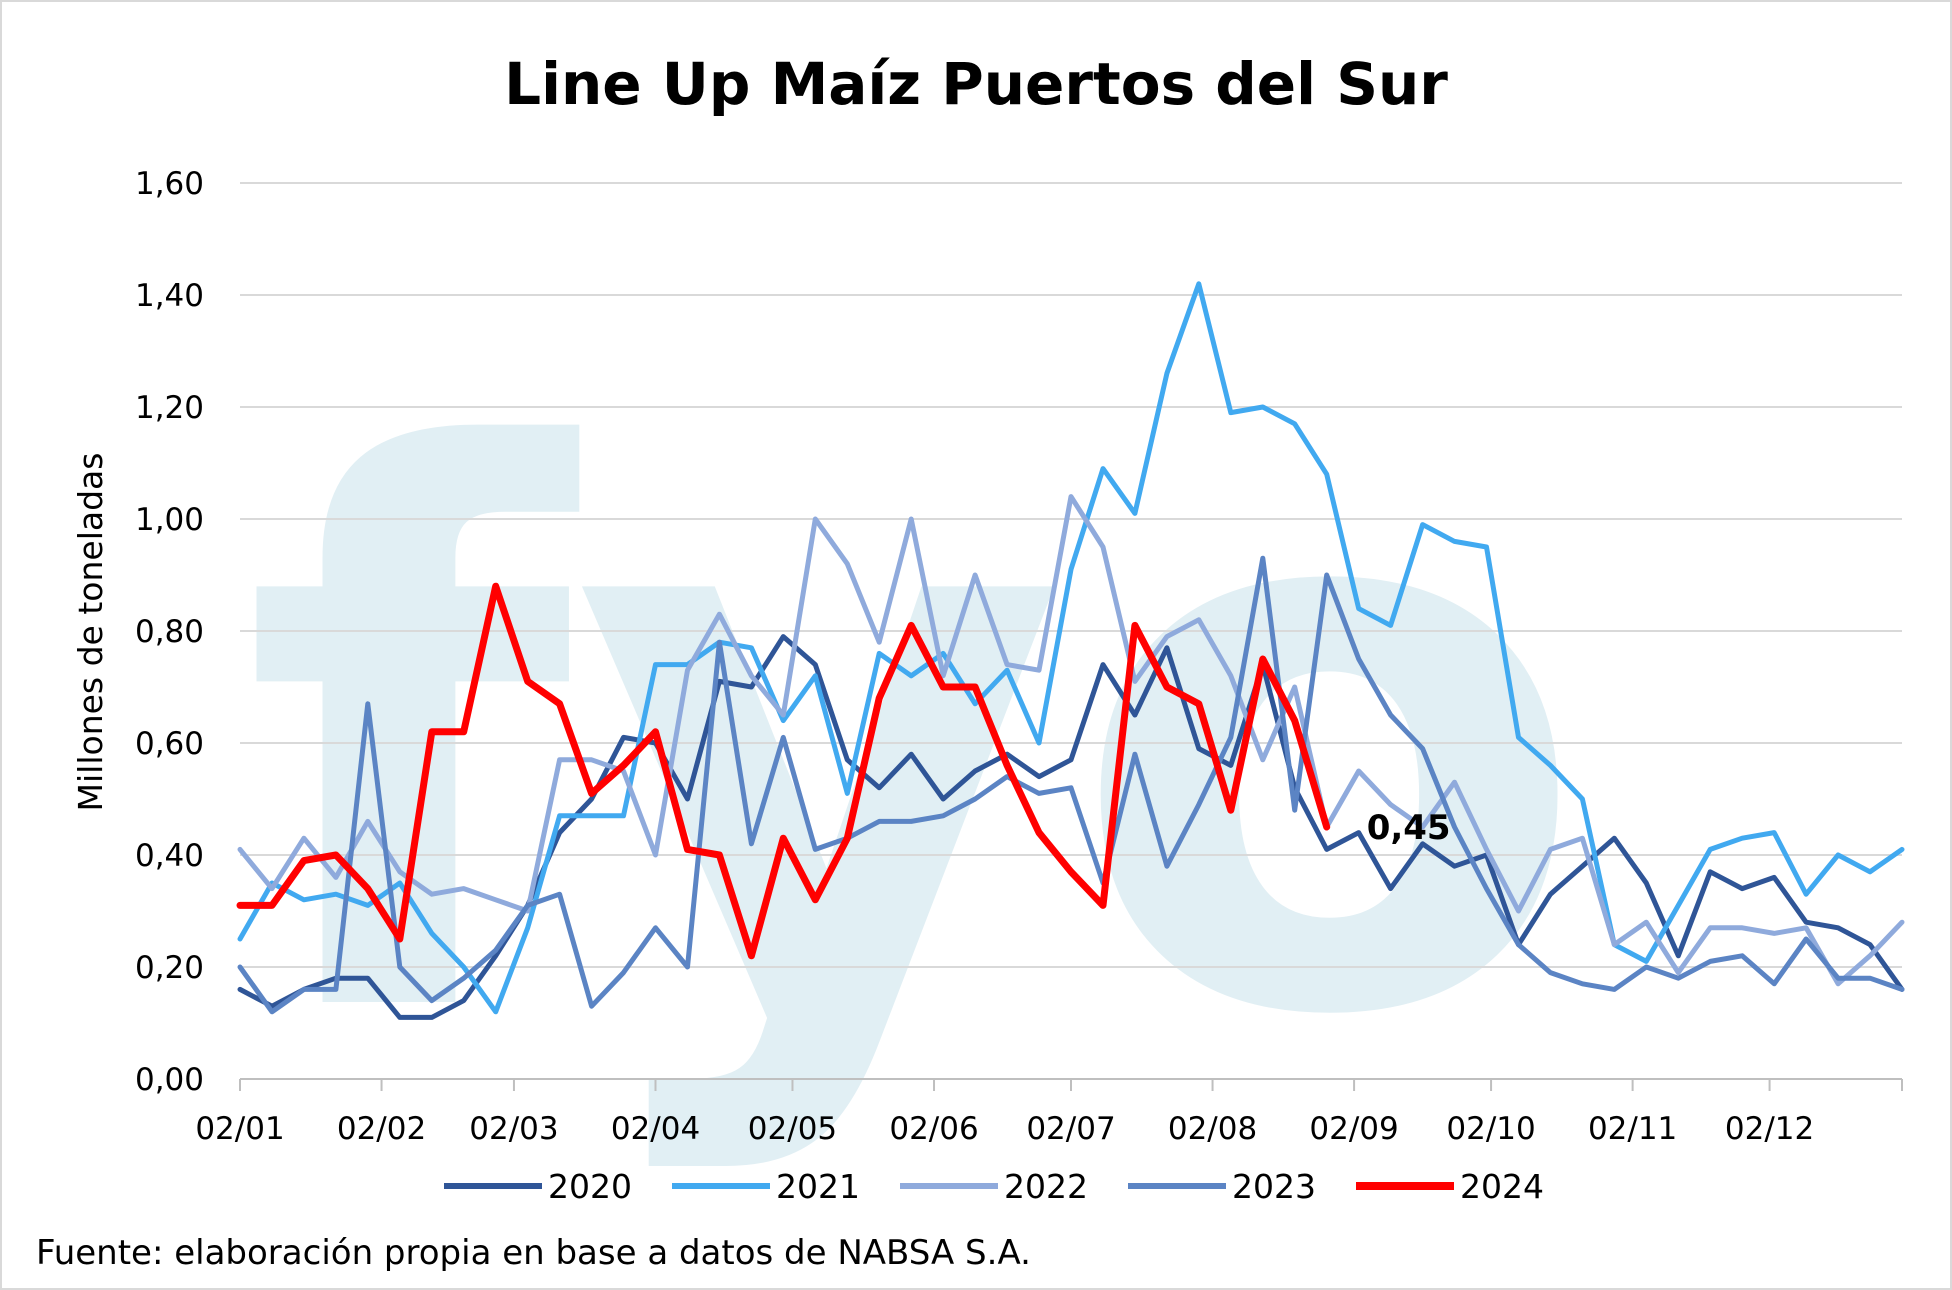 The image size is (1952, 1290). I want to click on y-tick-label: 1,60, so click(169, 184).